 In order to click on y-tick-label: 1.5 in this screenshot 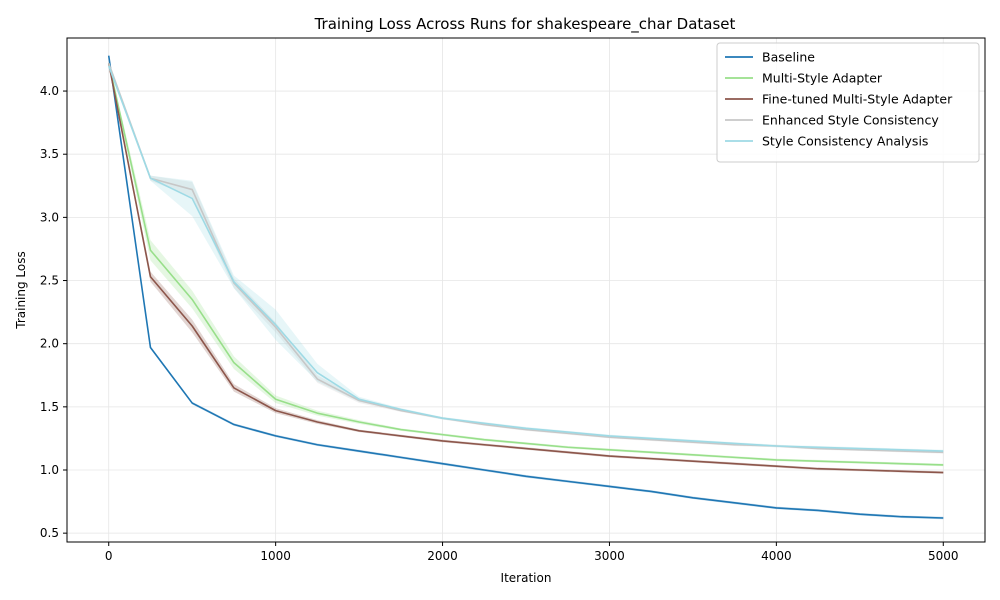, I will do `click(49, 407)`.